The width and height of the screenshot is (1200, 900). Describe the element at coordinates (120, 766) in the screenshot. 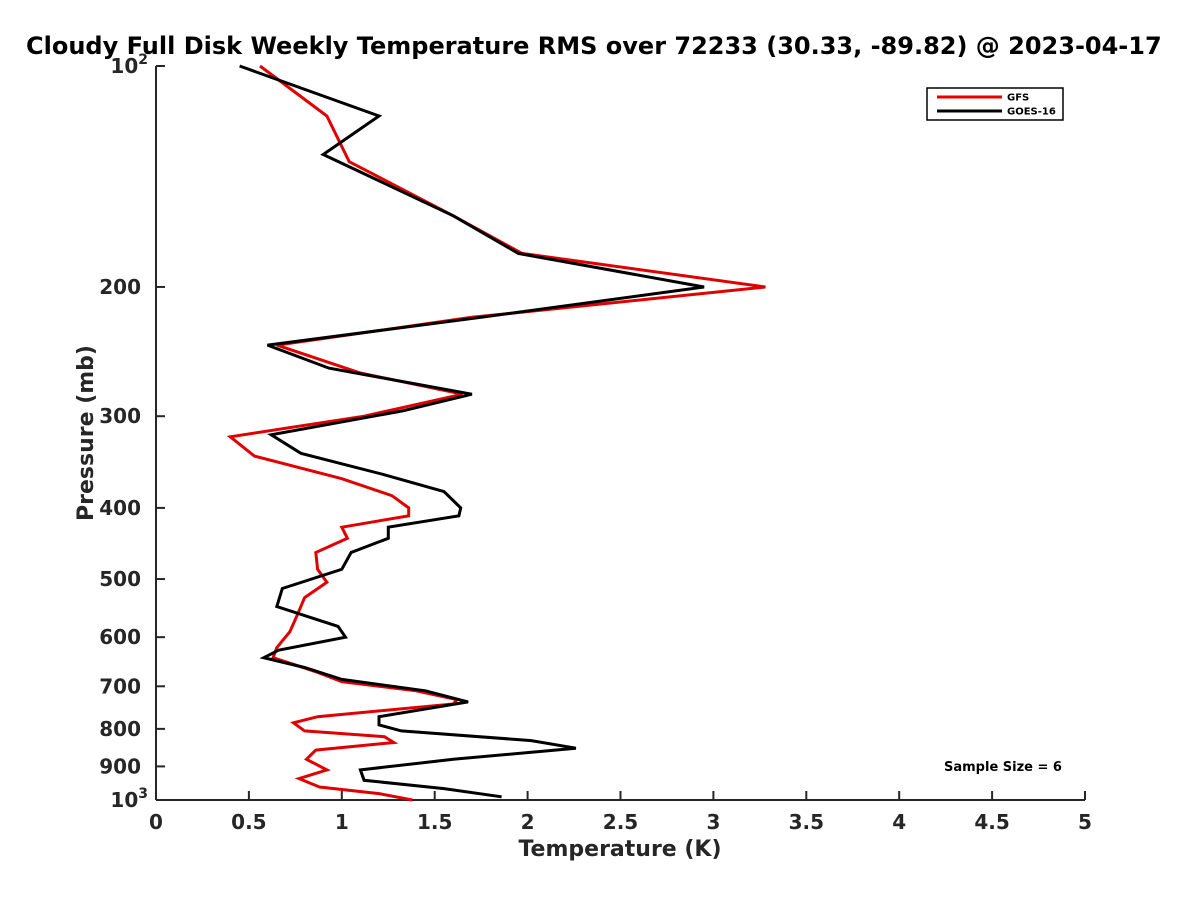

I see `y-tick-label: 900` at that location.